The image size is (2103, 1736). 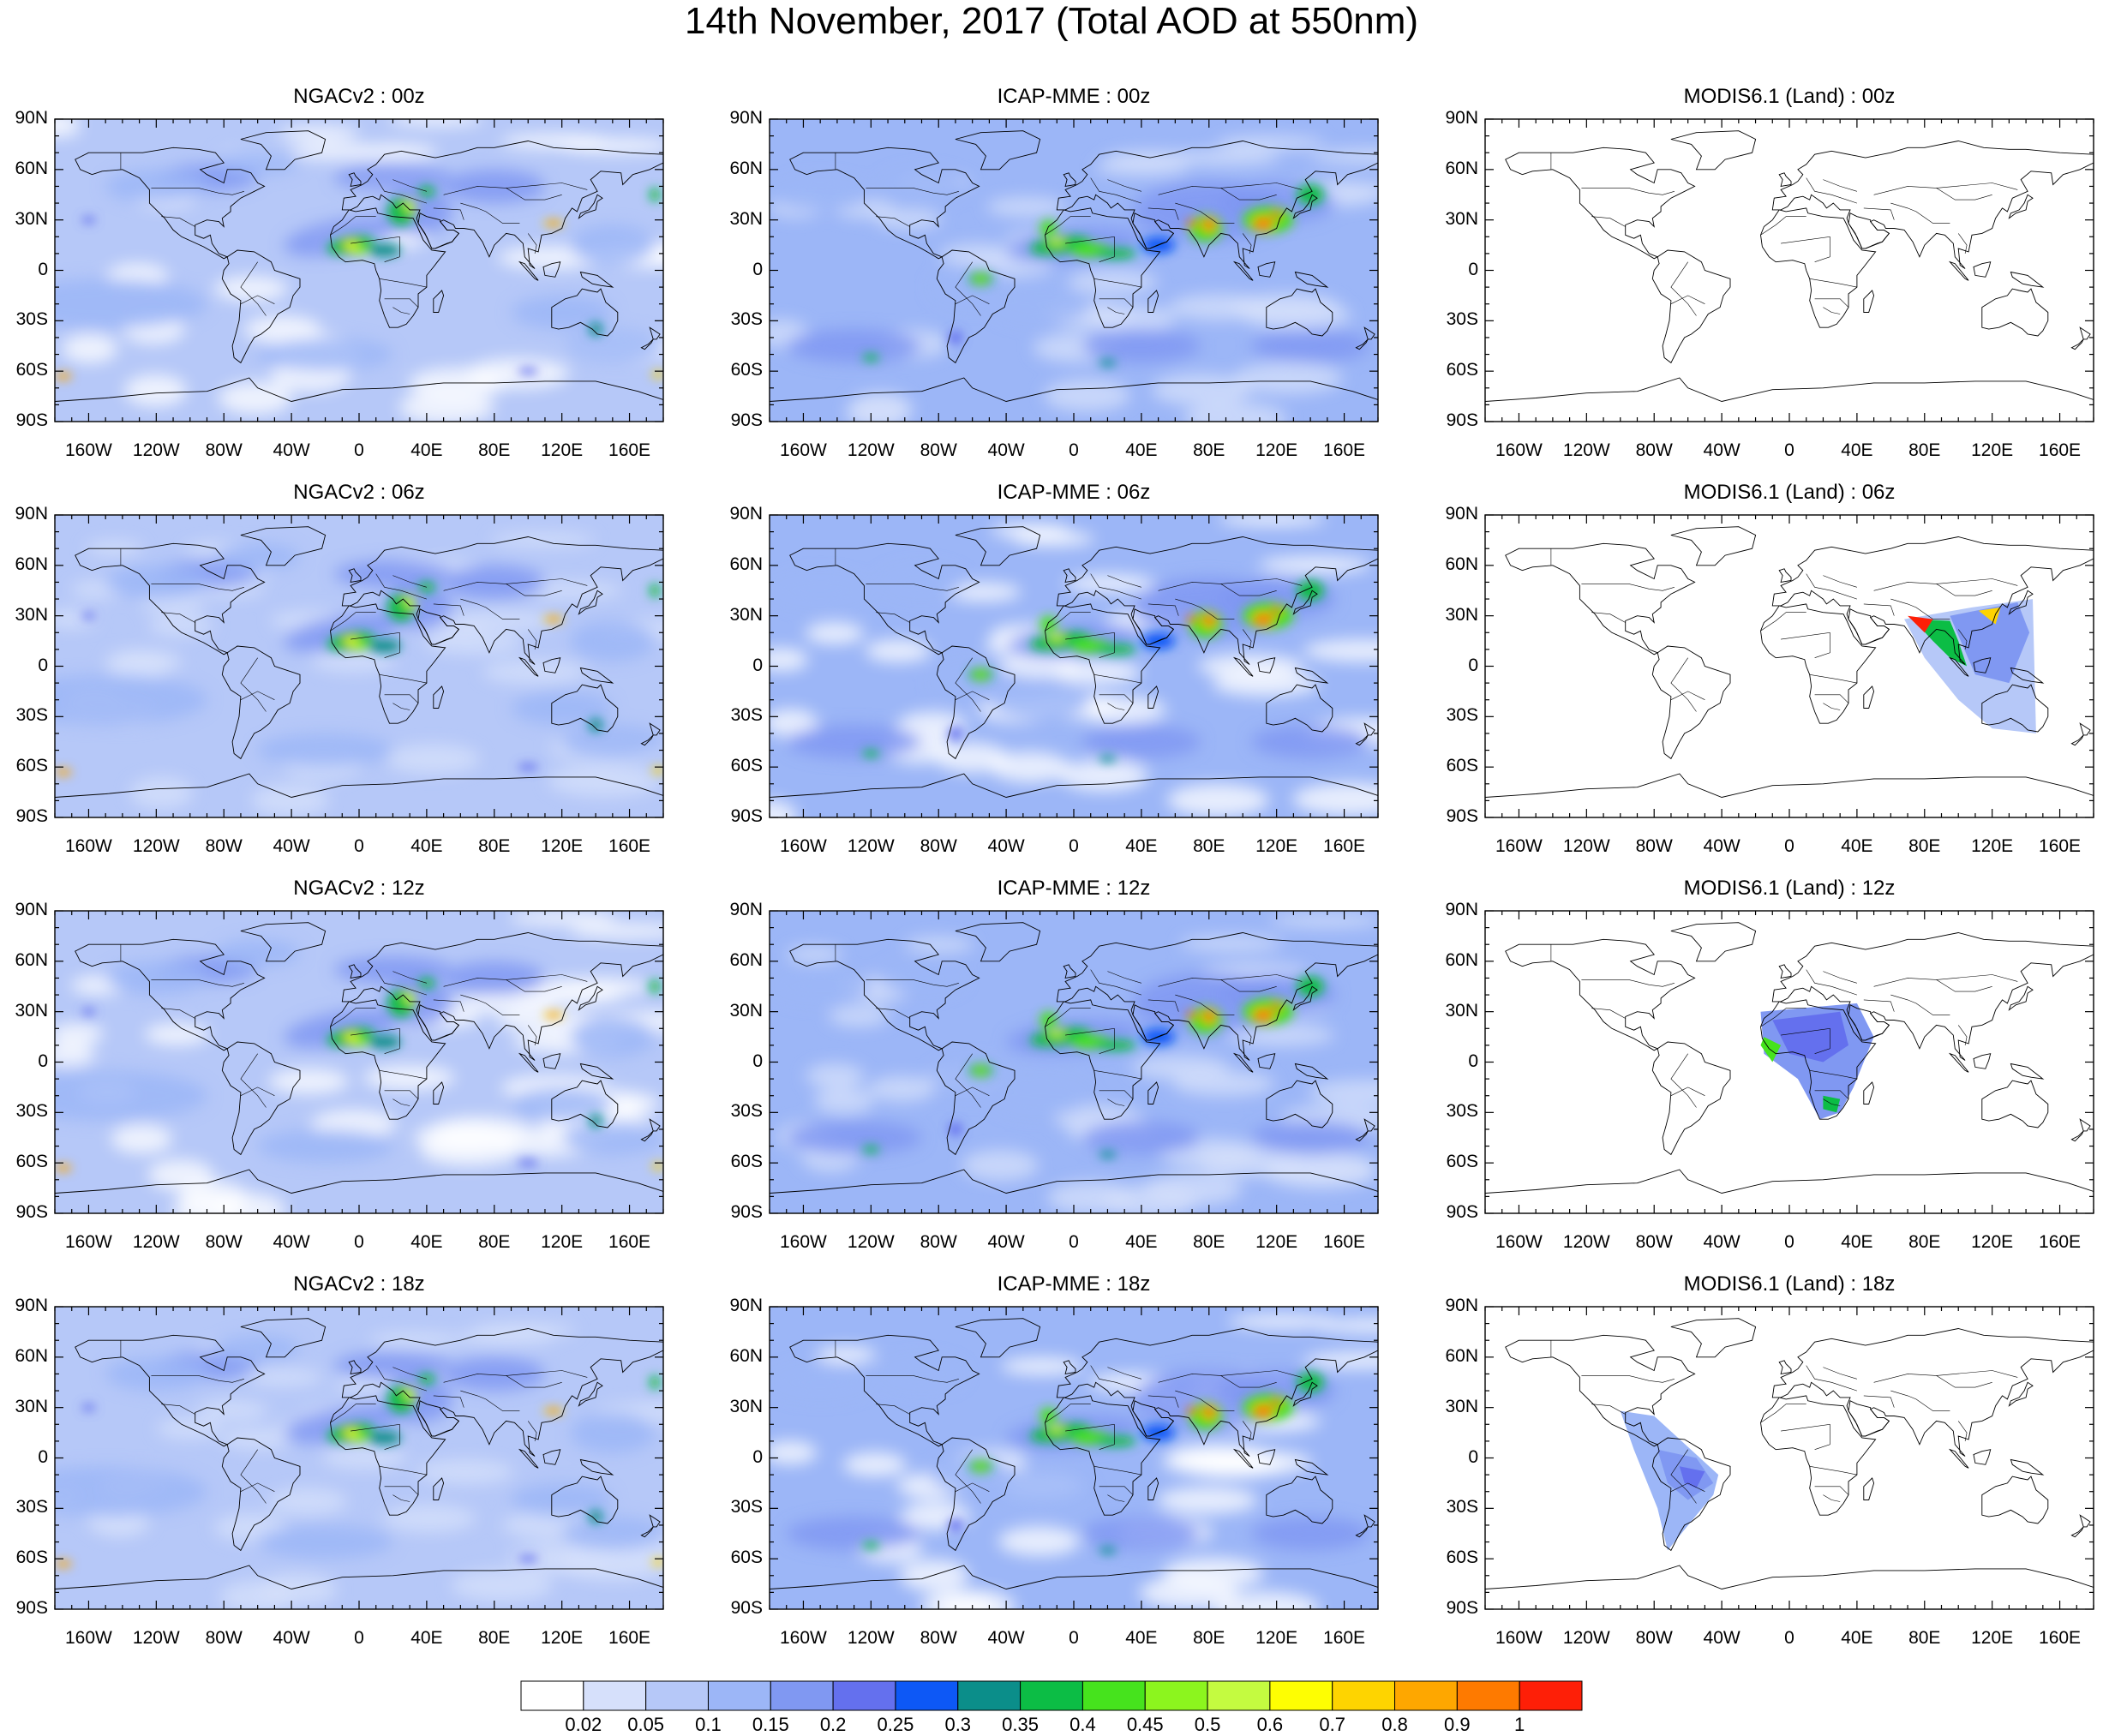 I want to click on aod-field-broad, so click(x=359, y=270).